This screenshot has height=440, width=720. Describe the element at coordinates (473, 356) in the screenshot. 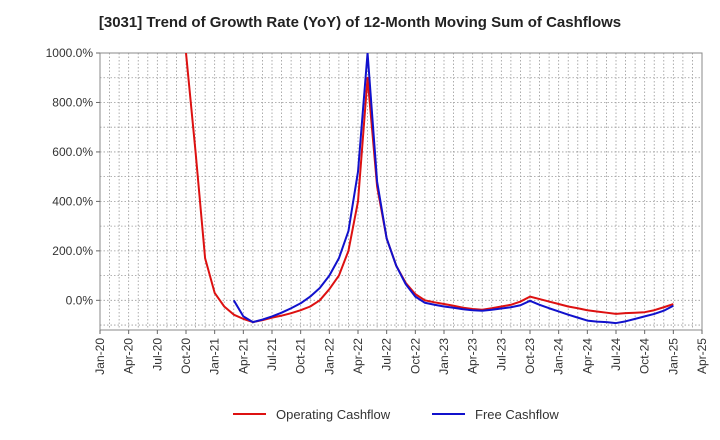

I see `x-tick-label: Apr-23` at that location.